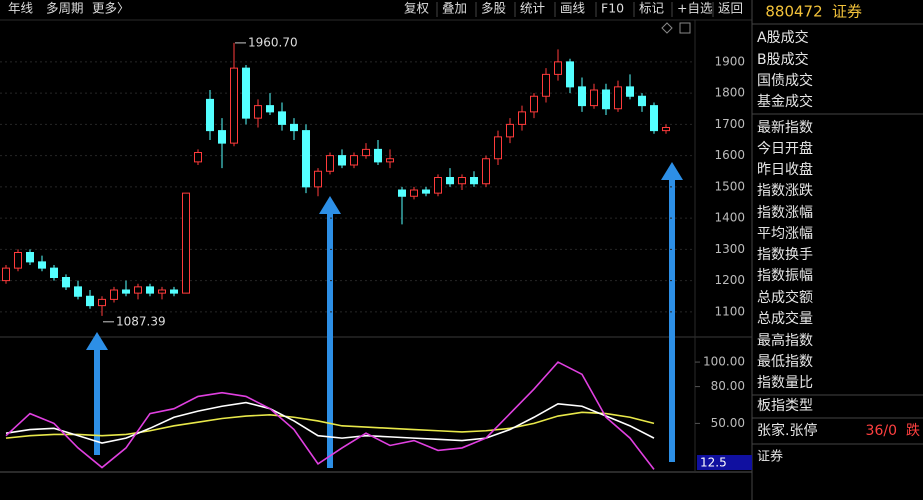 Image resolution: width=923 pixels, height=500 pixels. What do you see at coordinates (785, 340) in the screenshot?
I see `panel-item: 最高指数` at bounding box center [785, 340].